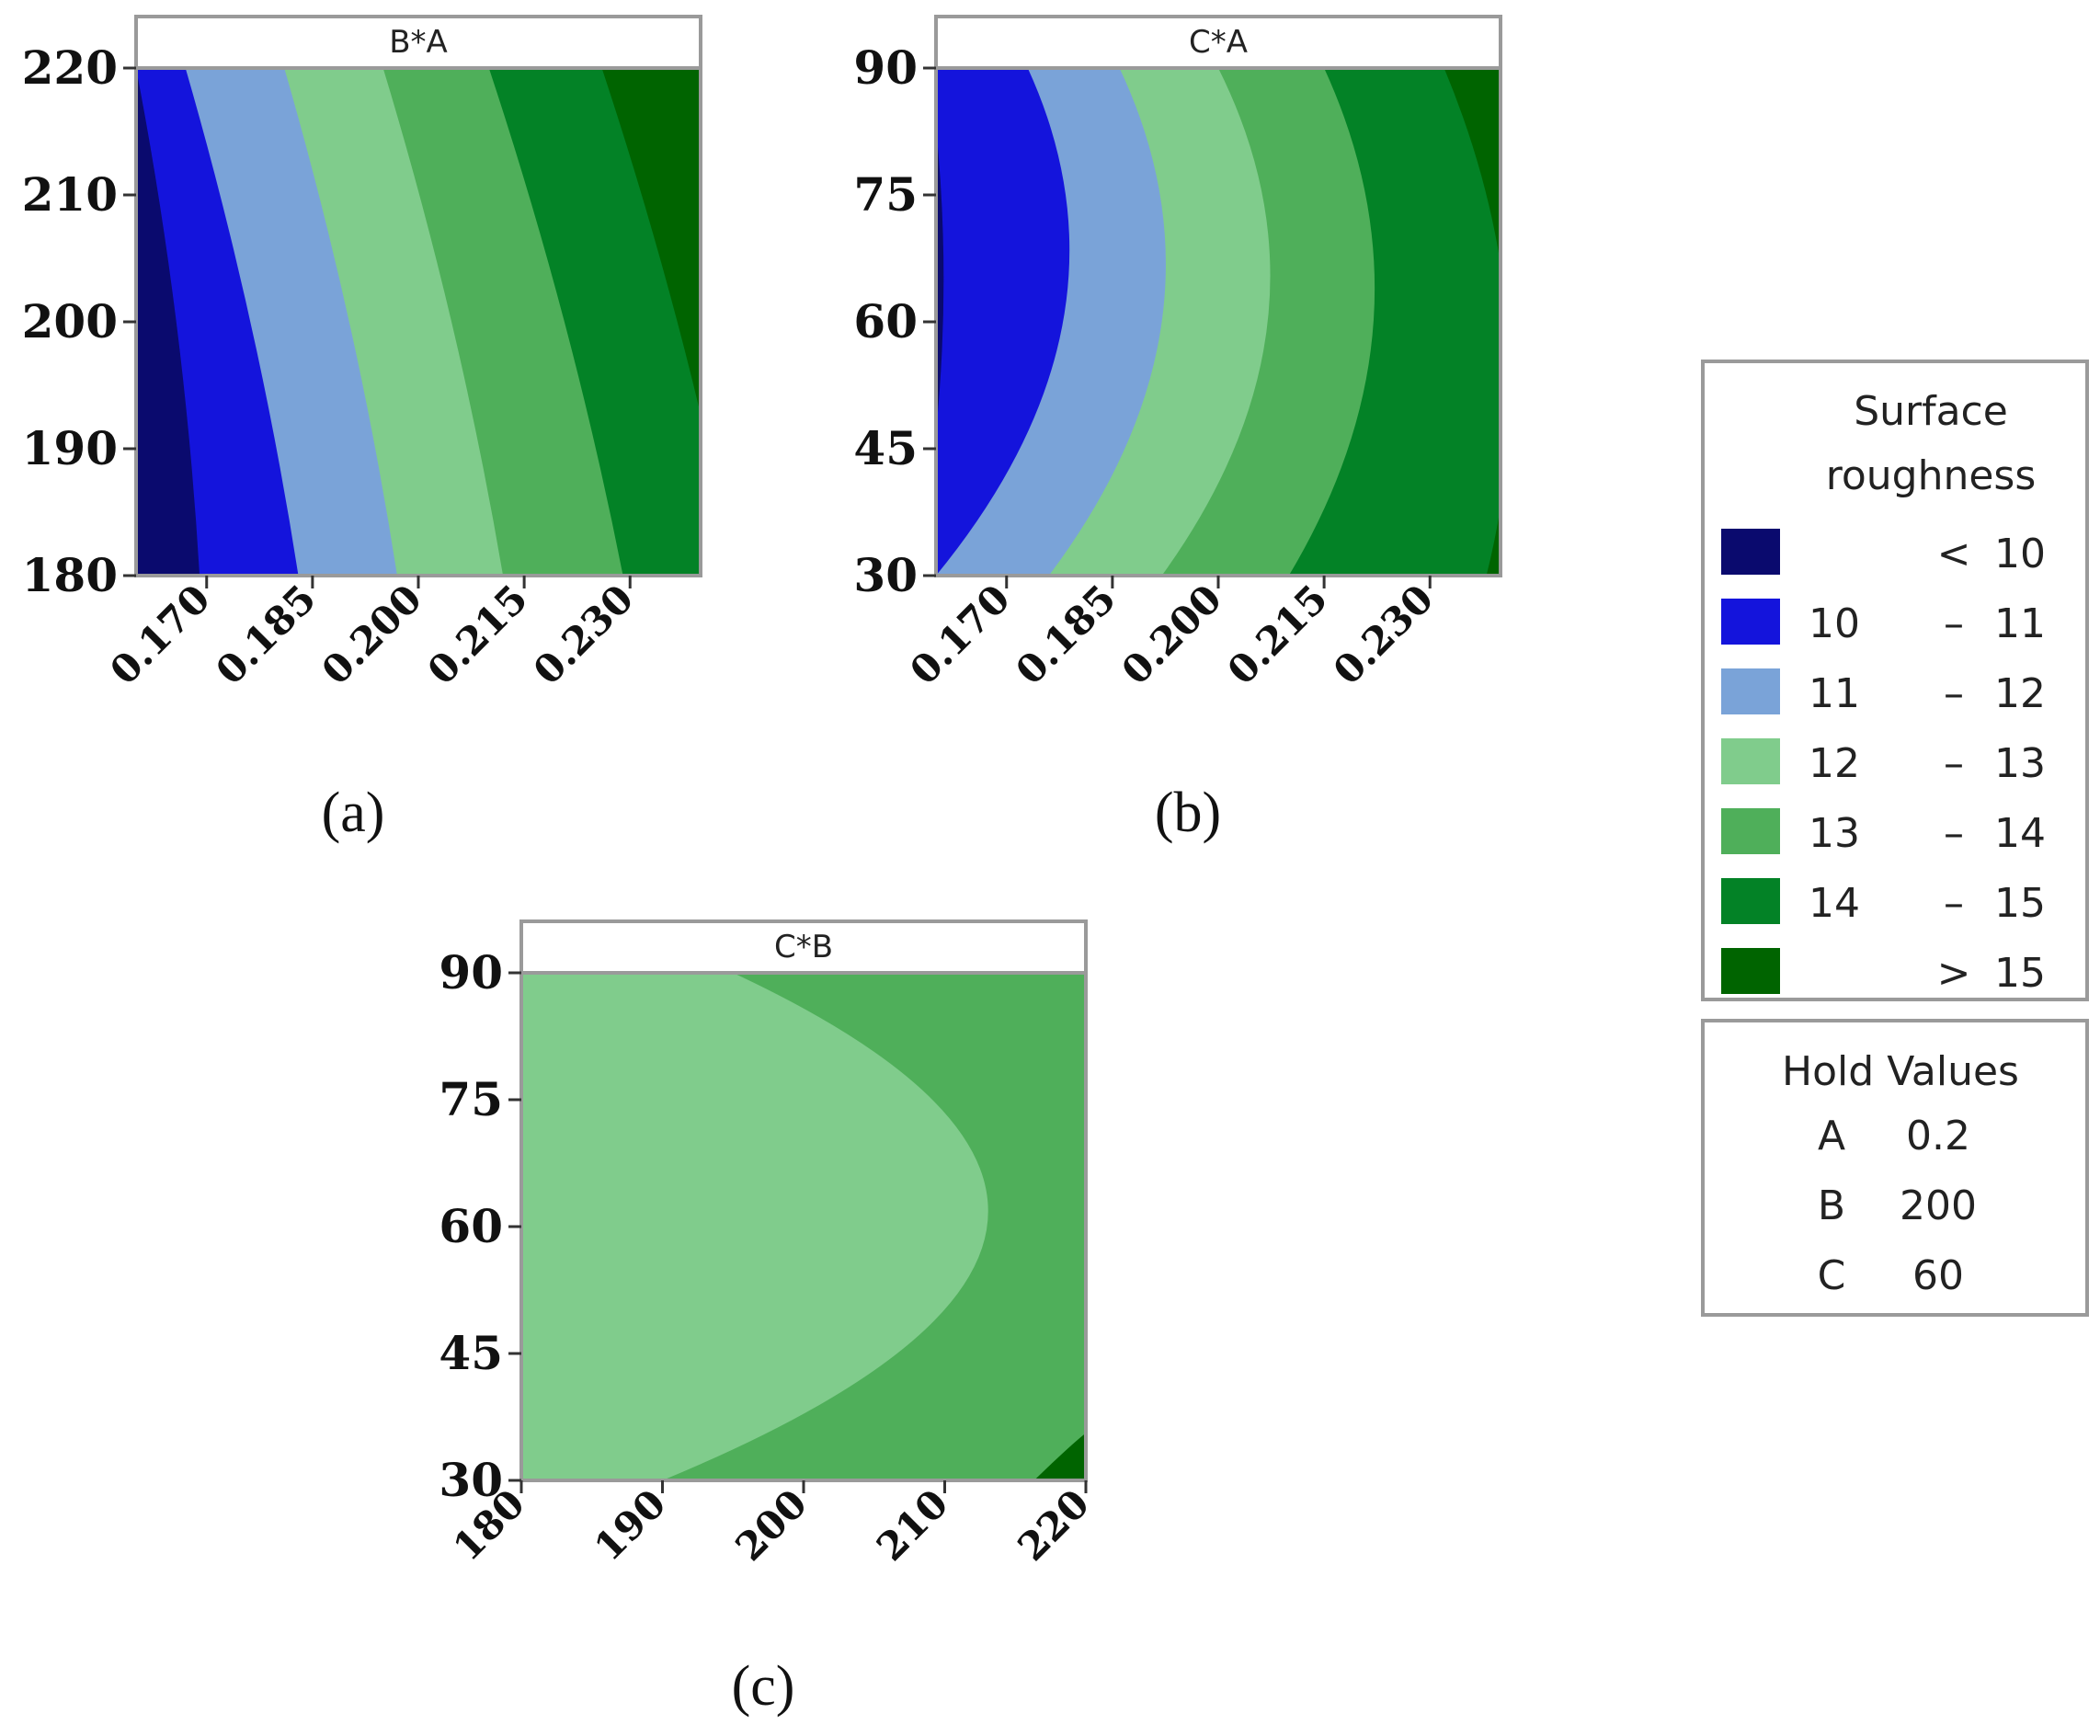  What do you see at coordinates (913, 1525) in the screenshot?
I see `xtick-label: 210` at bounding box center [913, 1525].